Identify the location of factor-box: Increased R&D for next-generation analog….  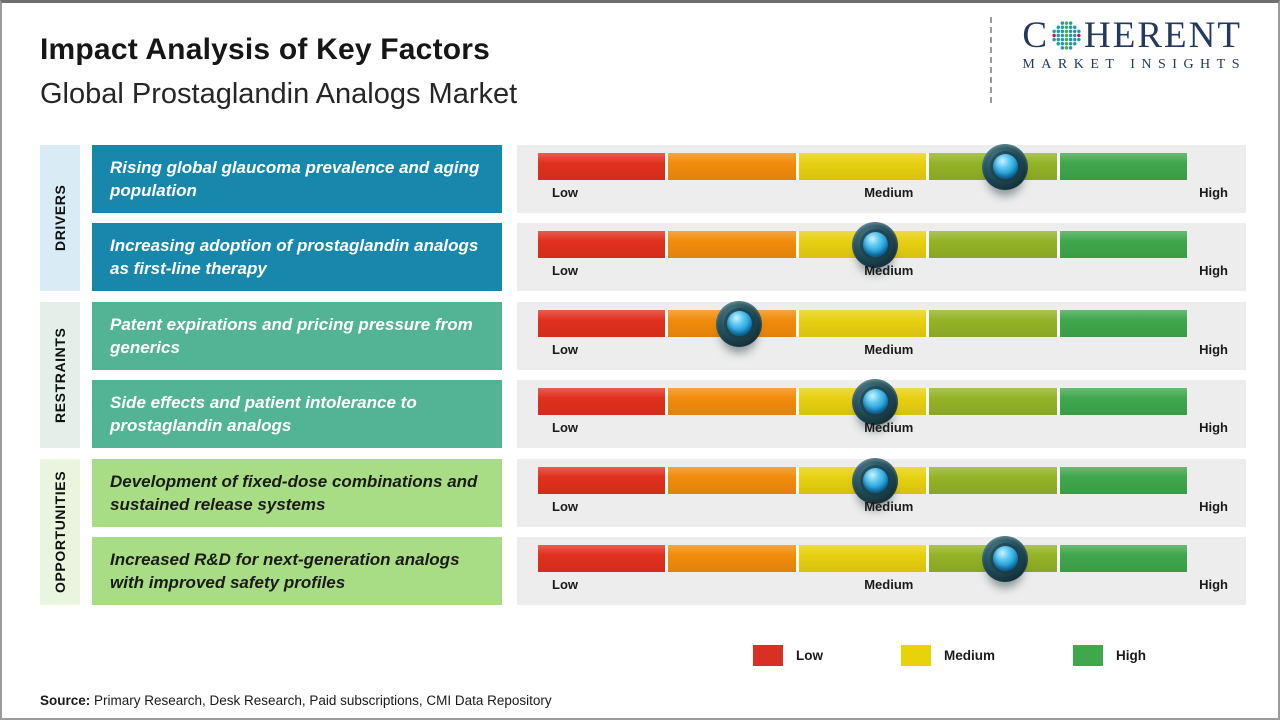
(297, 571).